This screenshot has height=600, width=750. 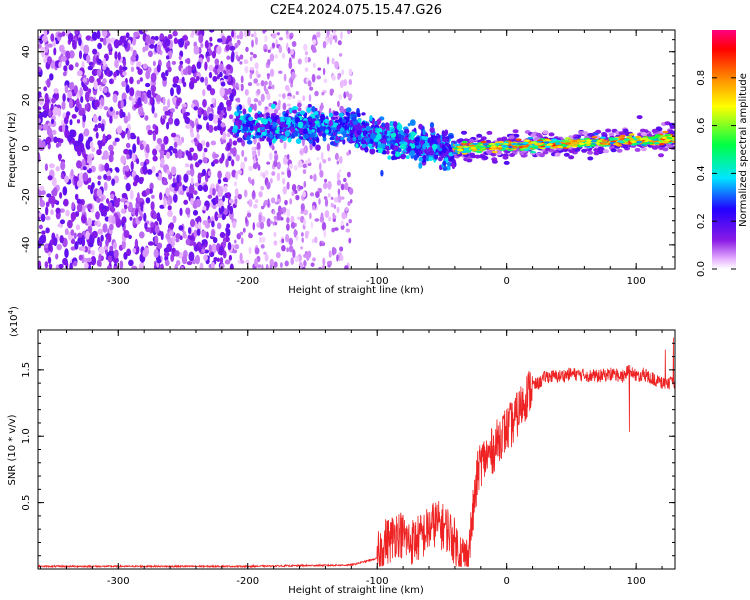 What do you see at coordinates (356, 290) in the screenshot?
I see `spectrogram-xlabel: Height of straight line (km)` at bounding box center [356, 290].